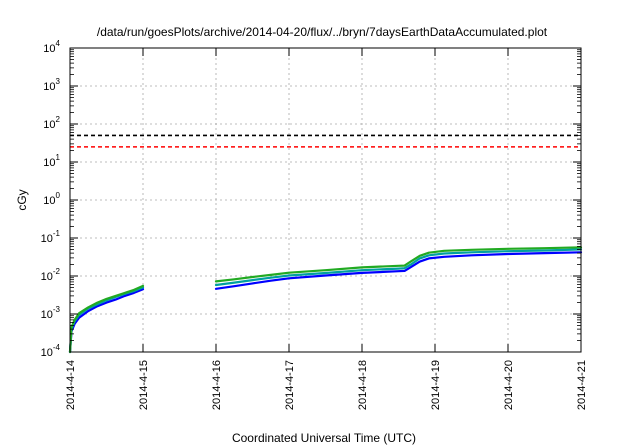  Describe the element at coordinates (290, 385) in the screenshot. I see `x-tick-label: 2014-4-17` at that location.